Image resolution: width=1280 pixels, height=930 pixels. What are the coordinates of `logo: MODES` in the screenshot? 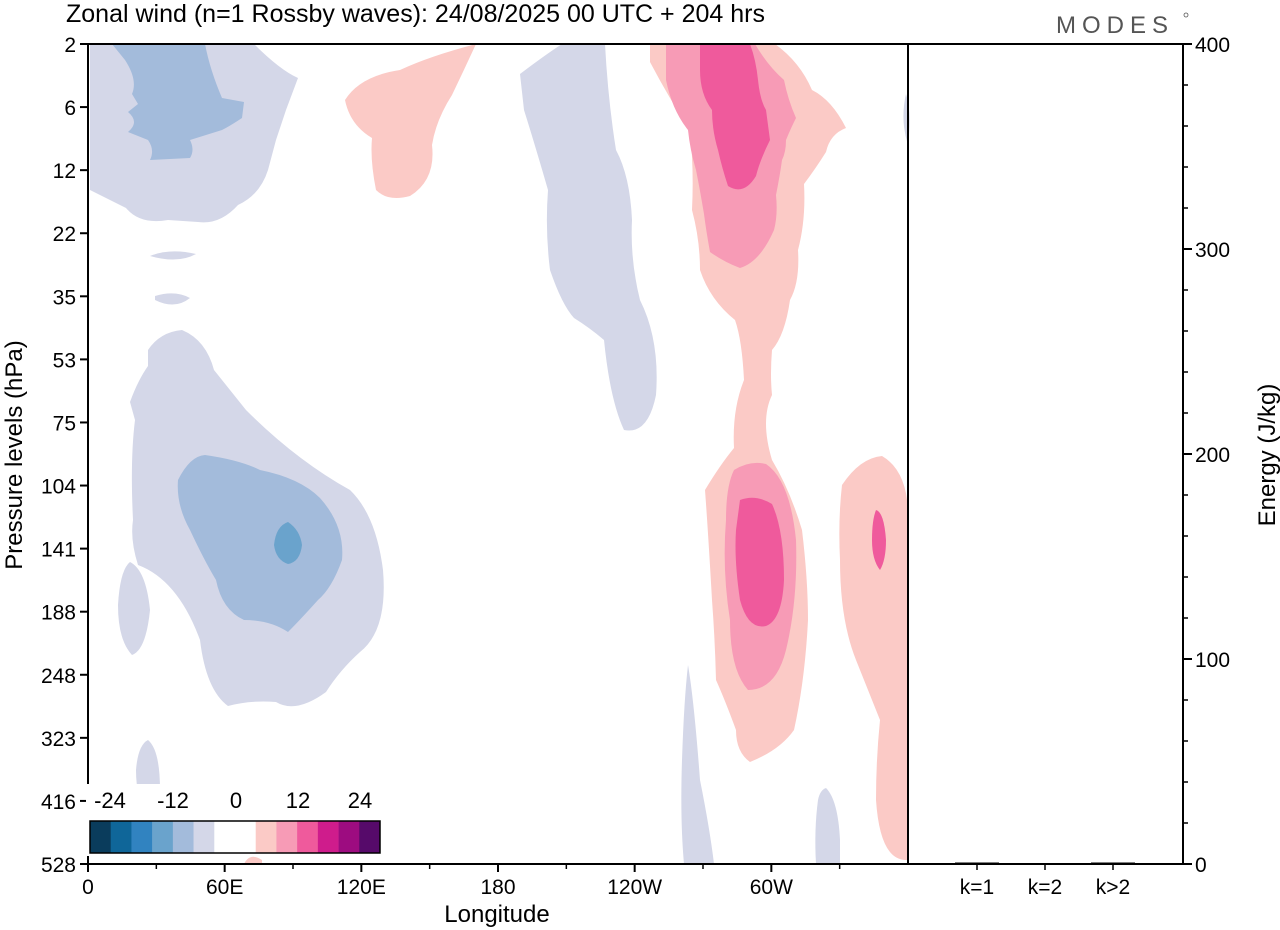 It's located at (1115, 25).